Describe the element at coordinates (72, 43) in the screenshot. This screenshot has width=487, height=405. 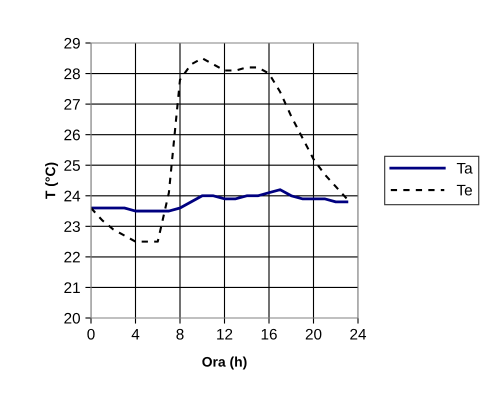
I see `y-tick-label: 29` at that location.